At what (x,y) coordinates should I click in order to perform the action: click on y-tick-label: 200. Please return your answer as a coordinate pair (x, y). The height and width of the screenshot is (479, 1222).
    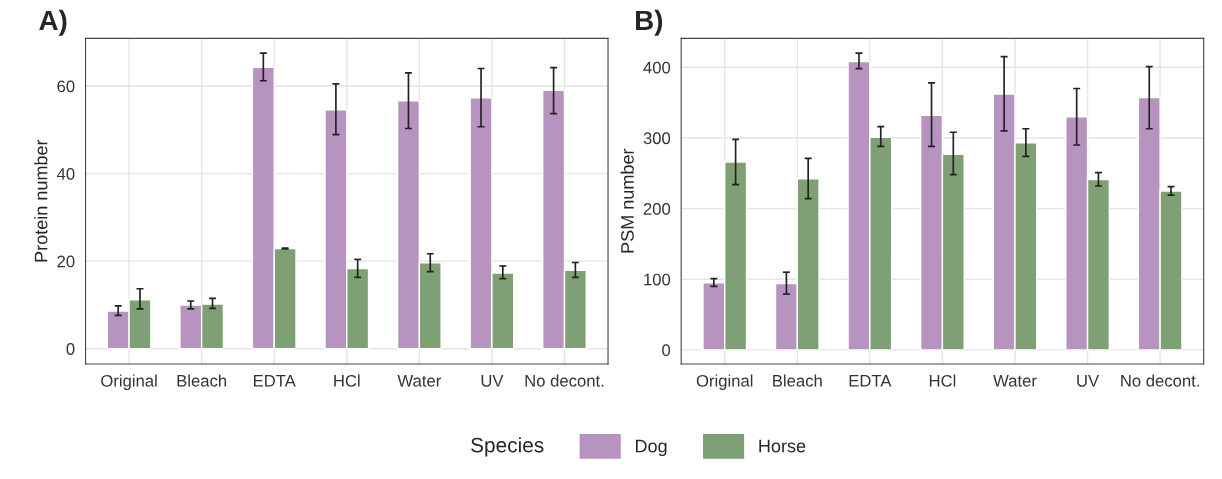
    Looking at the image, I should click on (657, 209).